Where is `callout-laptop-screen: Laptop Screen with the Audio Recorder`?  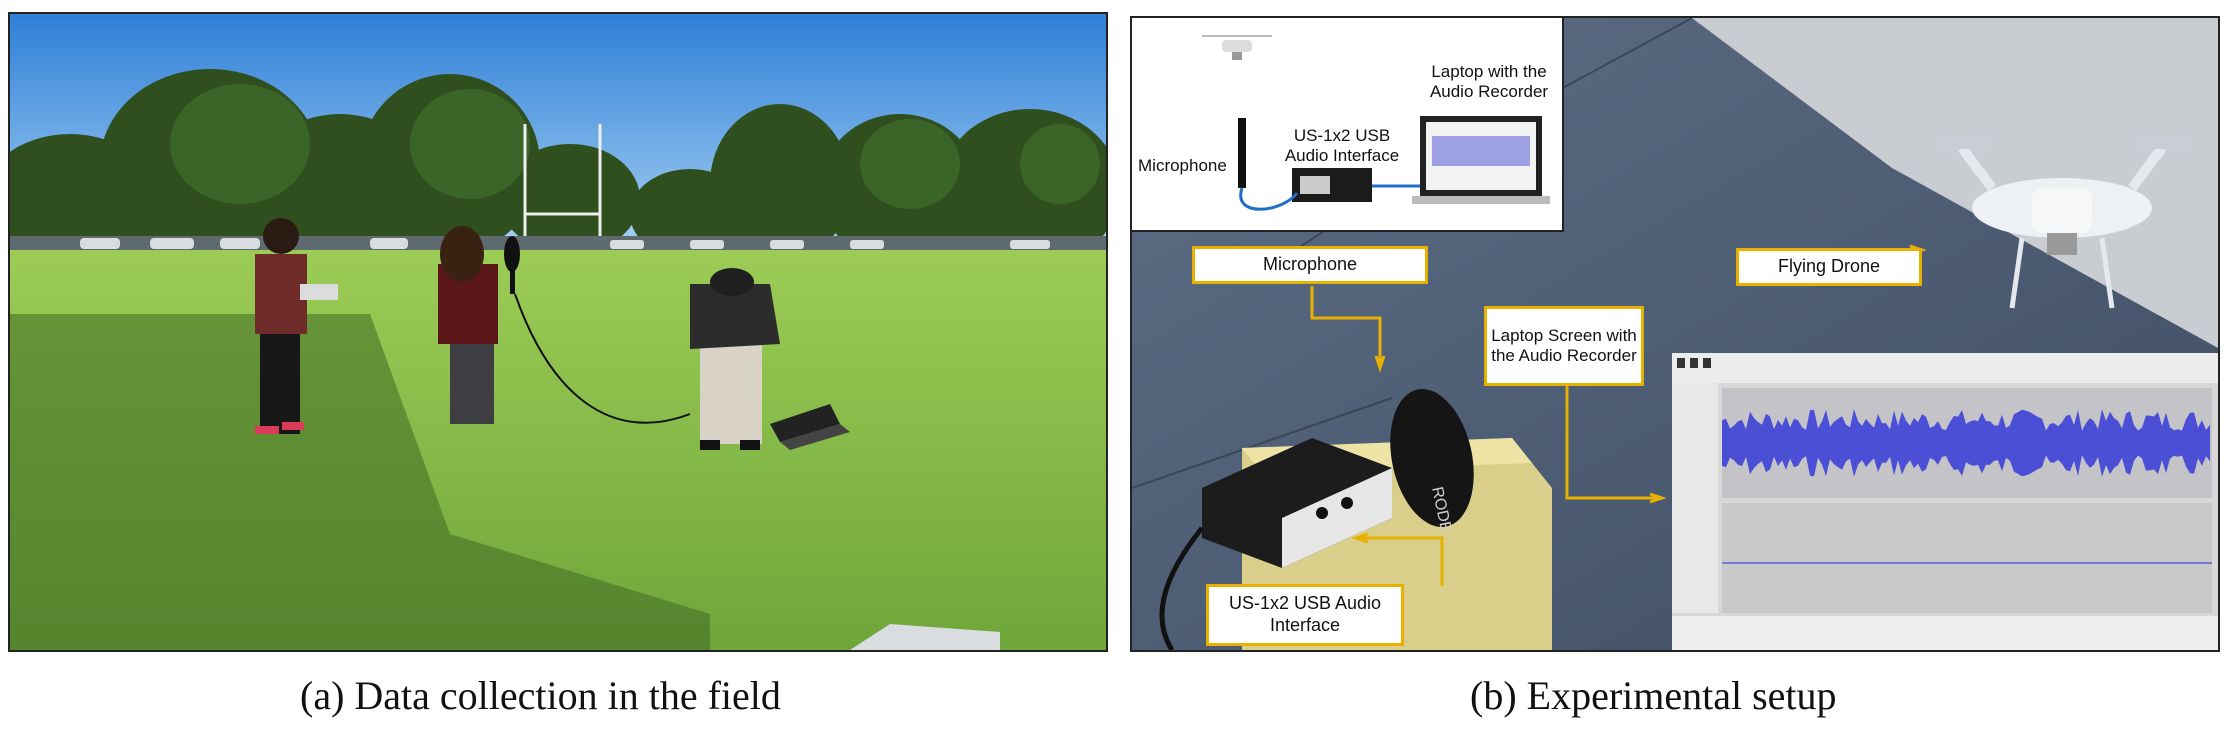
callout-laptop-screen: Laptop Screen with the Audio Recorder is located at coordinates (1564, 346).